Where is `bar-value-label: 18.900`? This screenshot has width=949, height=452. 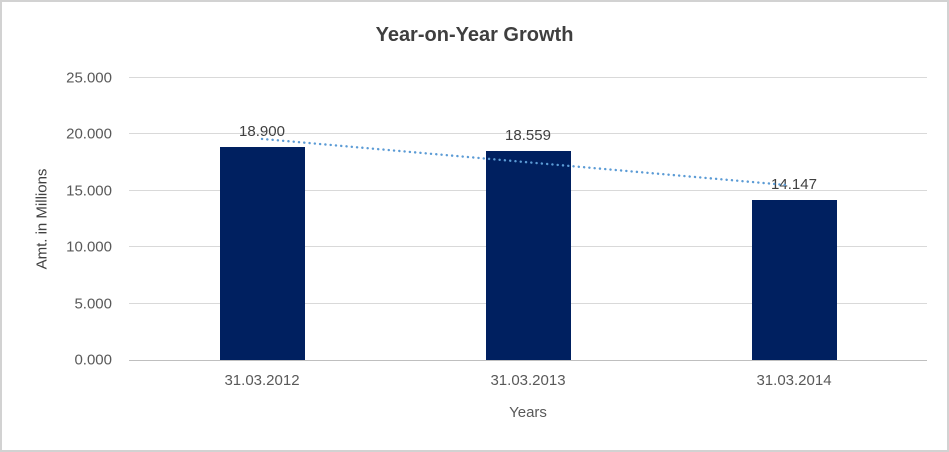
bar-value-label: 18.900 is located at coordinates (262, 131).